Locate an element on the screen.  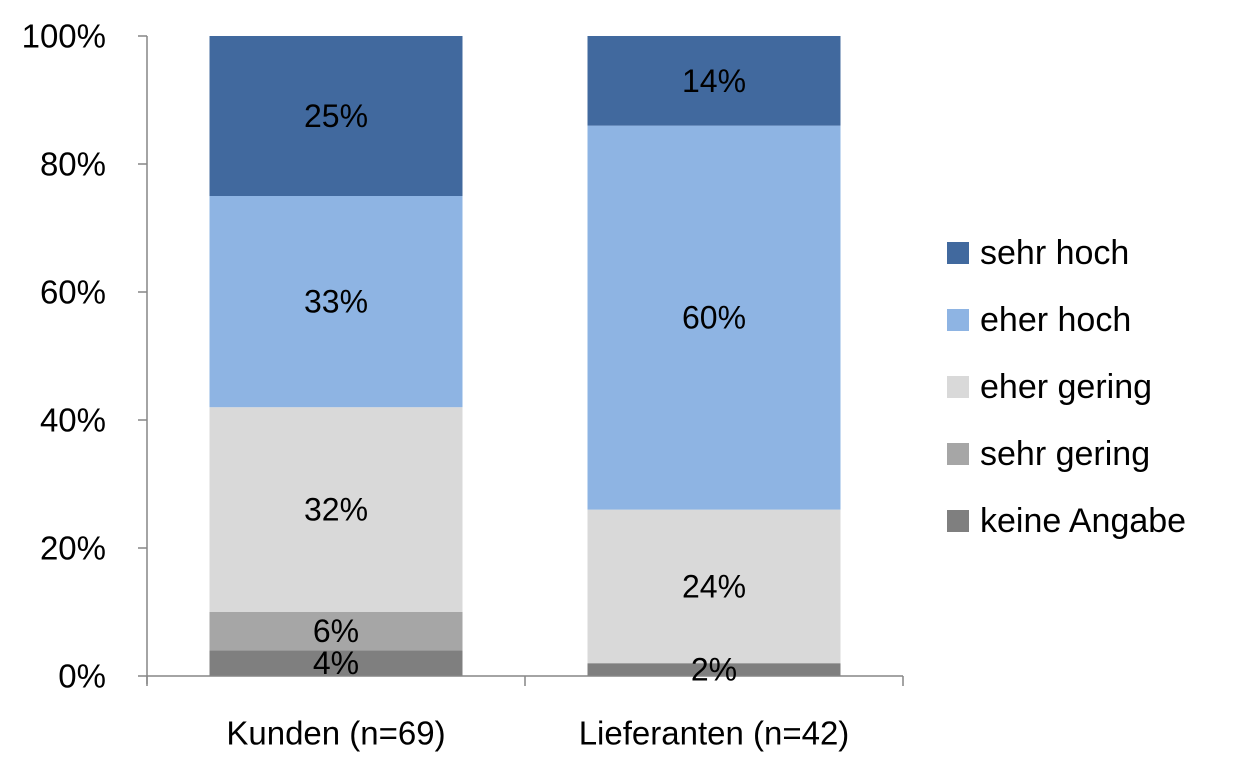
legend-swatch-sehr-hoch is located at coordinates (958, 253).